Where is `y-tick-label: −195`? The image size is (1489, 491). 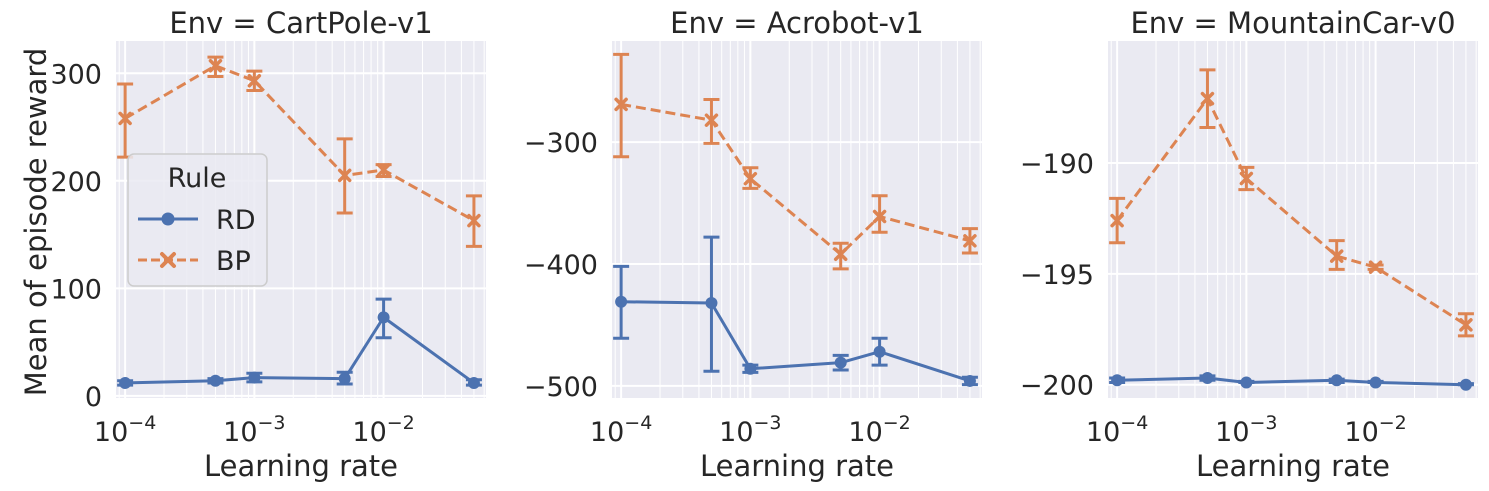 y-tick-label: −195 is located at coordinates (1057, 275).